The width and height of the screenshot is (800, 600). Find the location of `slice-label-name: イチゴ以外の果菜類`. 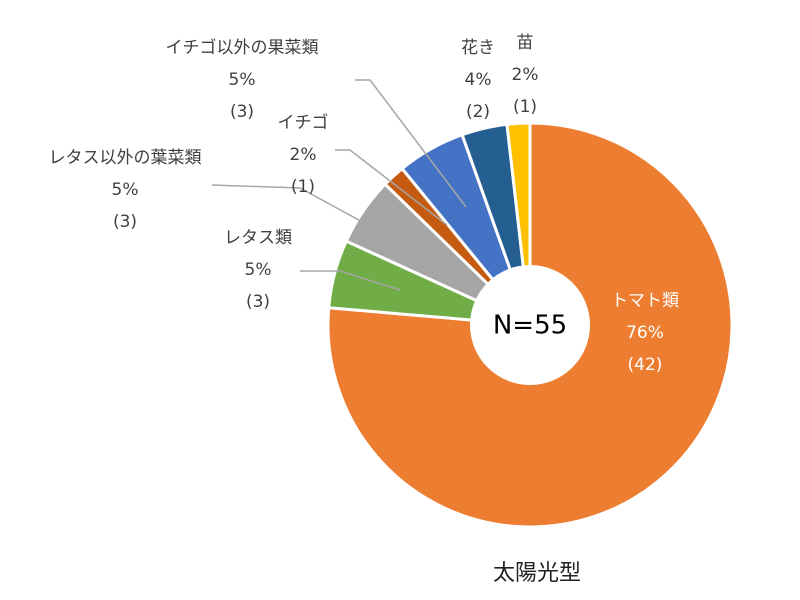

slice-label-name: イチゴ以外の果菜類 is located at coordinates (242, 47).